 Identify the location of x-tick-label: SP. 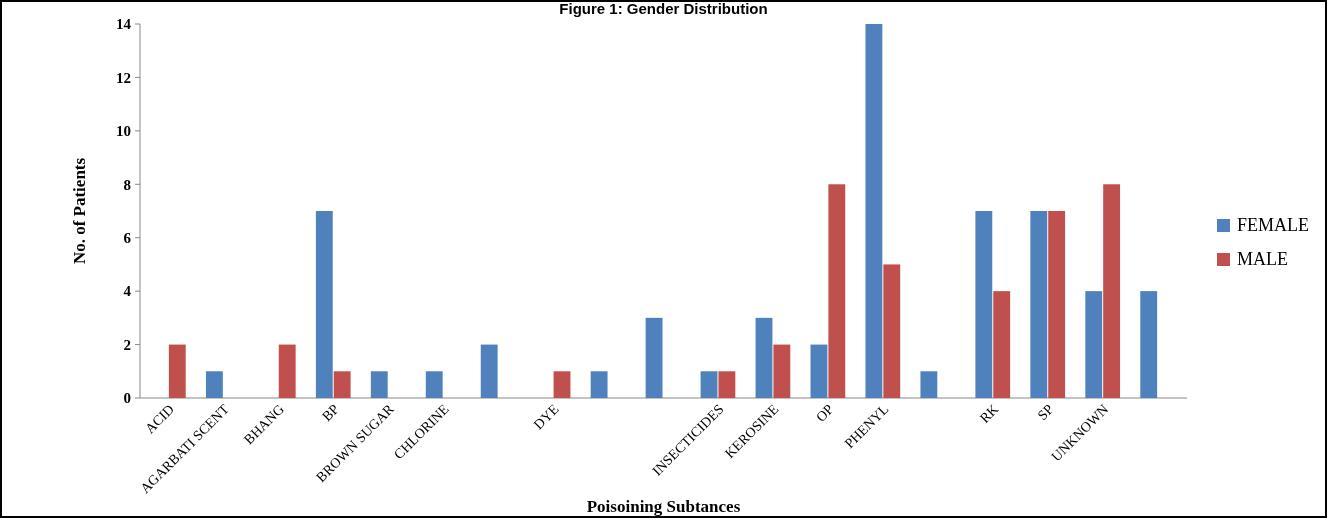
(1045, 412).